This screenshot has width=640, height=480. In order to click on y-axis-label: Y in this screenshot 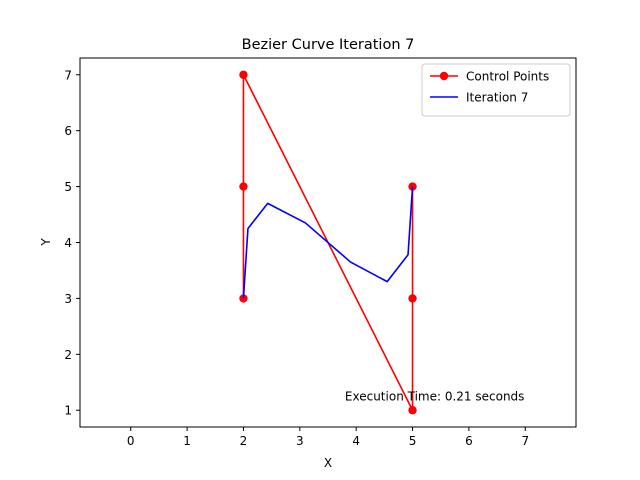, I will do `click(46, 242)`.